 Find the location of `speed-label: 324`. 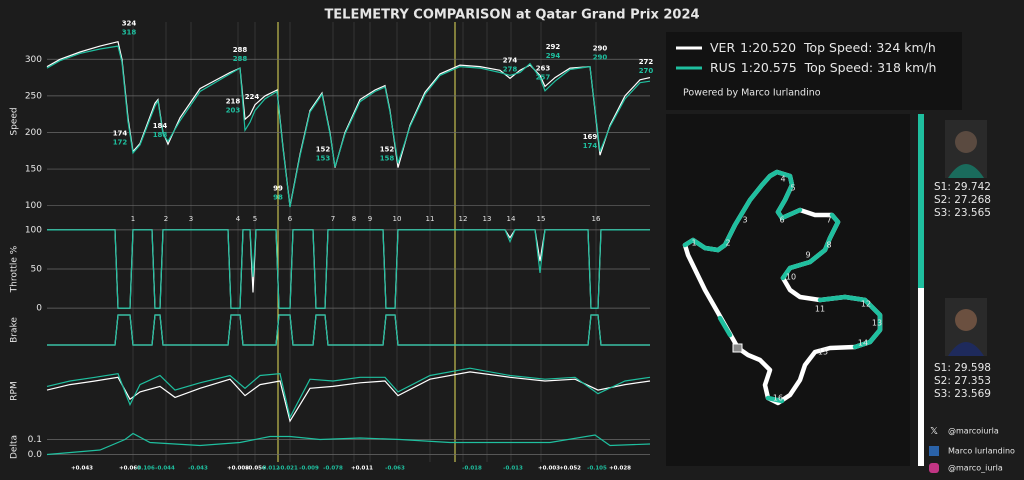

speed-label: 324 is located at coordinates (129, 24).